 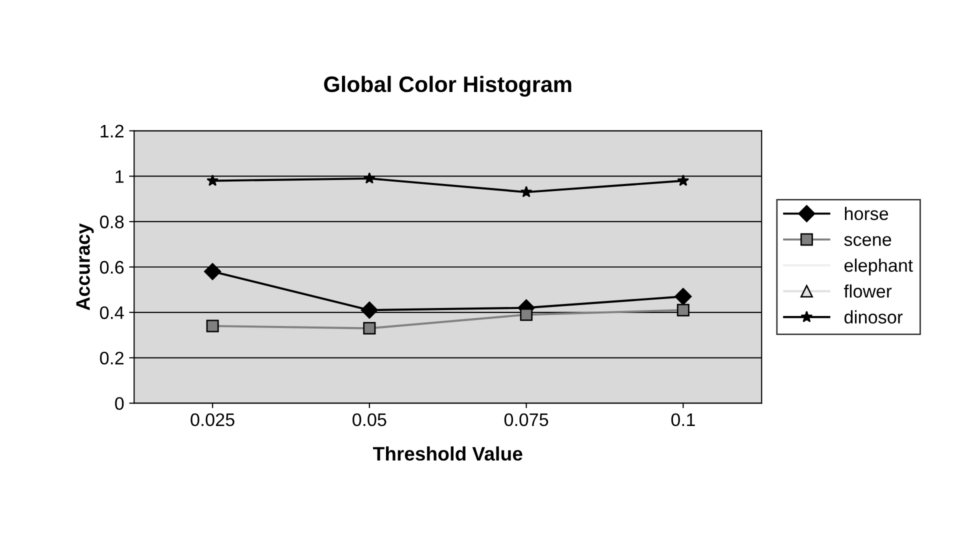 I want to click on x-tick-label: 0.025, so click(x=212, y=419).